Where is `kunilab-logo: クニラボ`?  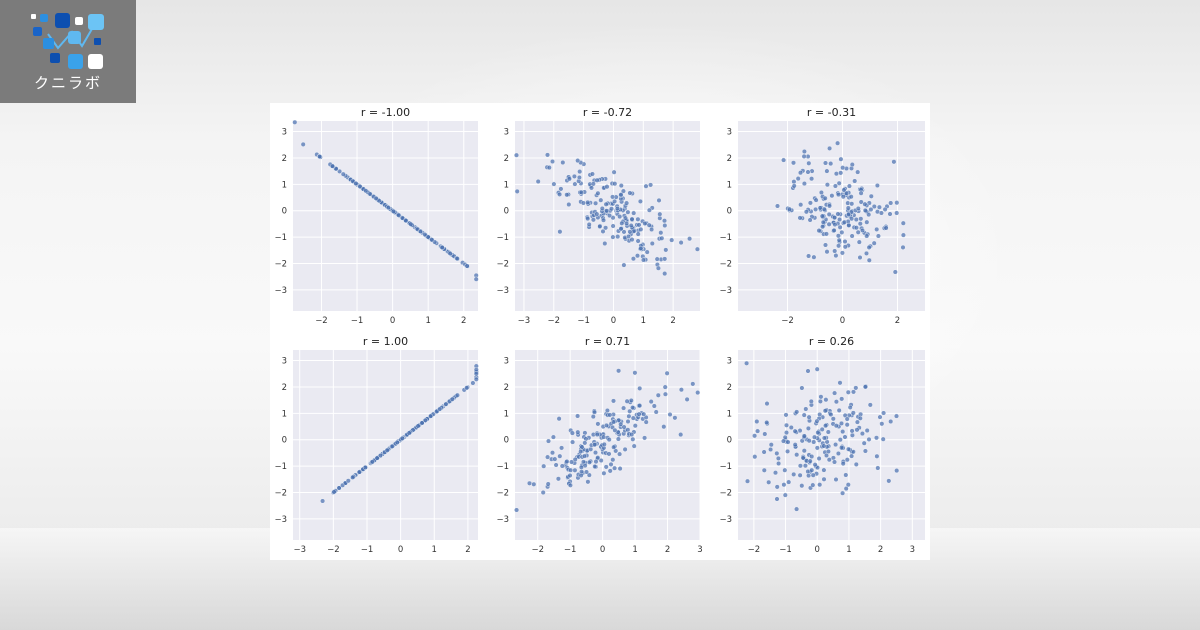 kunilab-logo: クニラボ is located at coordinates (68, 51).